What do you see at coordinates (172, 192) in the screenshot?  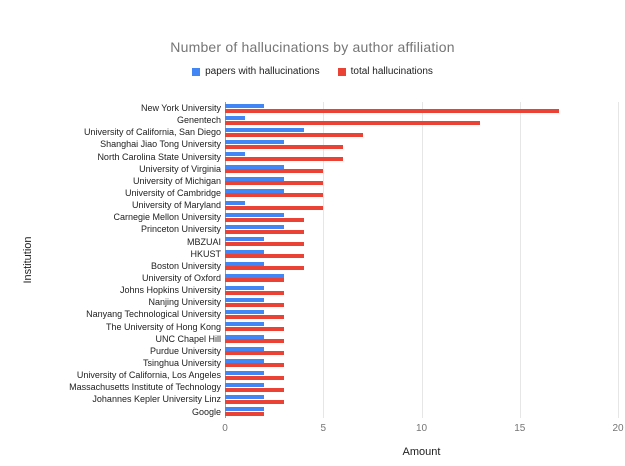 I see `category-label: University of Cambridge` at bounding box center [172, 192].